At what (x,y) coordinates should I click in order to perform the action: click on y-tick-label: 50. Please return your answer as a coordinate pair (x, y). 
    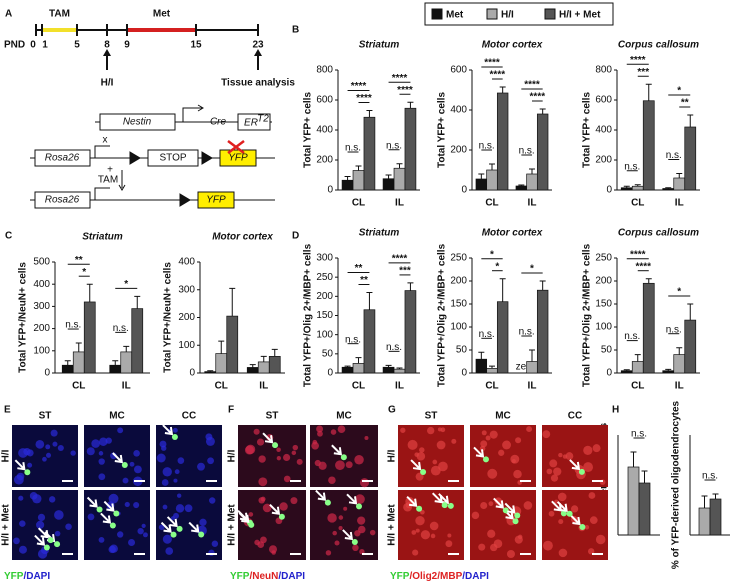
    Looking at the image, I should click on (328, 353).